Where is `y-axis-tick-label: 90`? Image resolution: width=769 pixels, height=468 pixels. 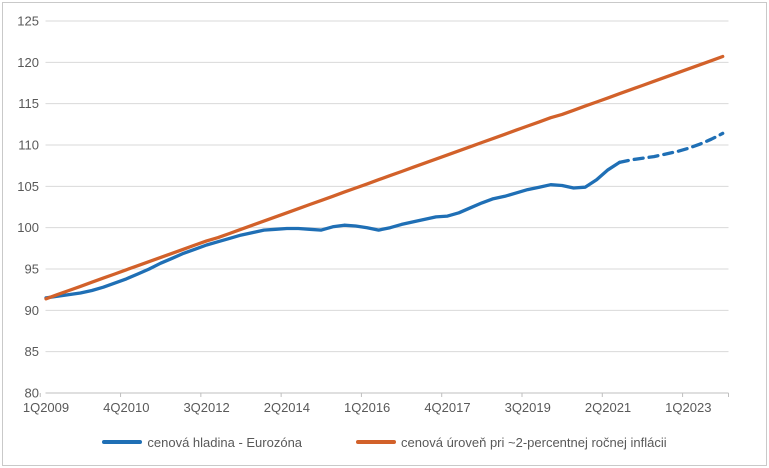
y-axis-tick-label: 90 is located at coordinates (32, 310).